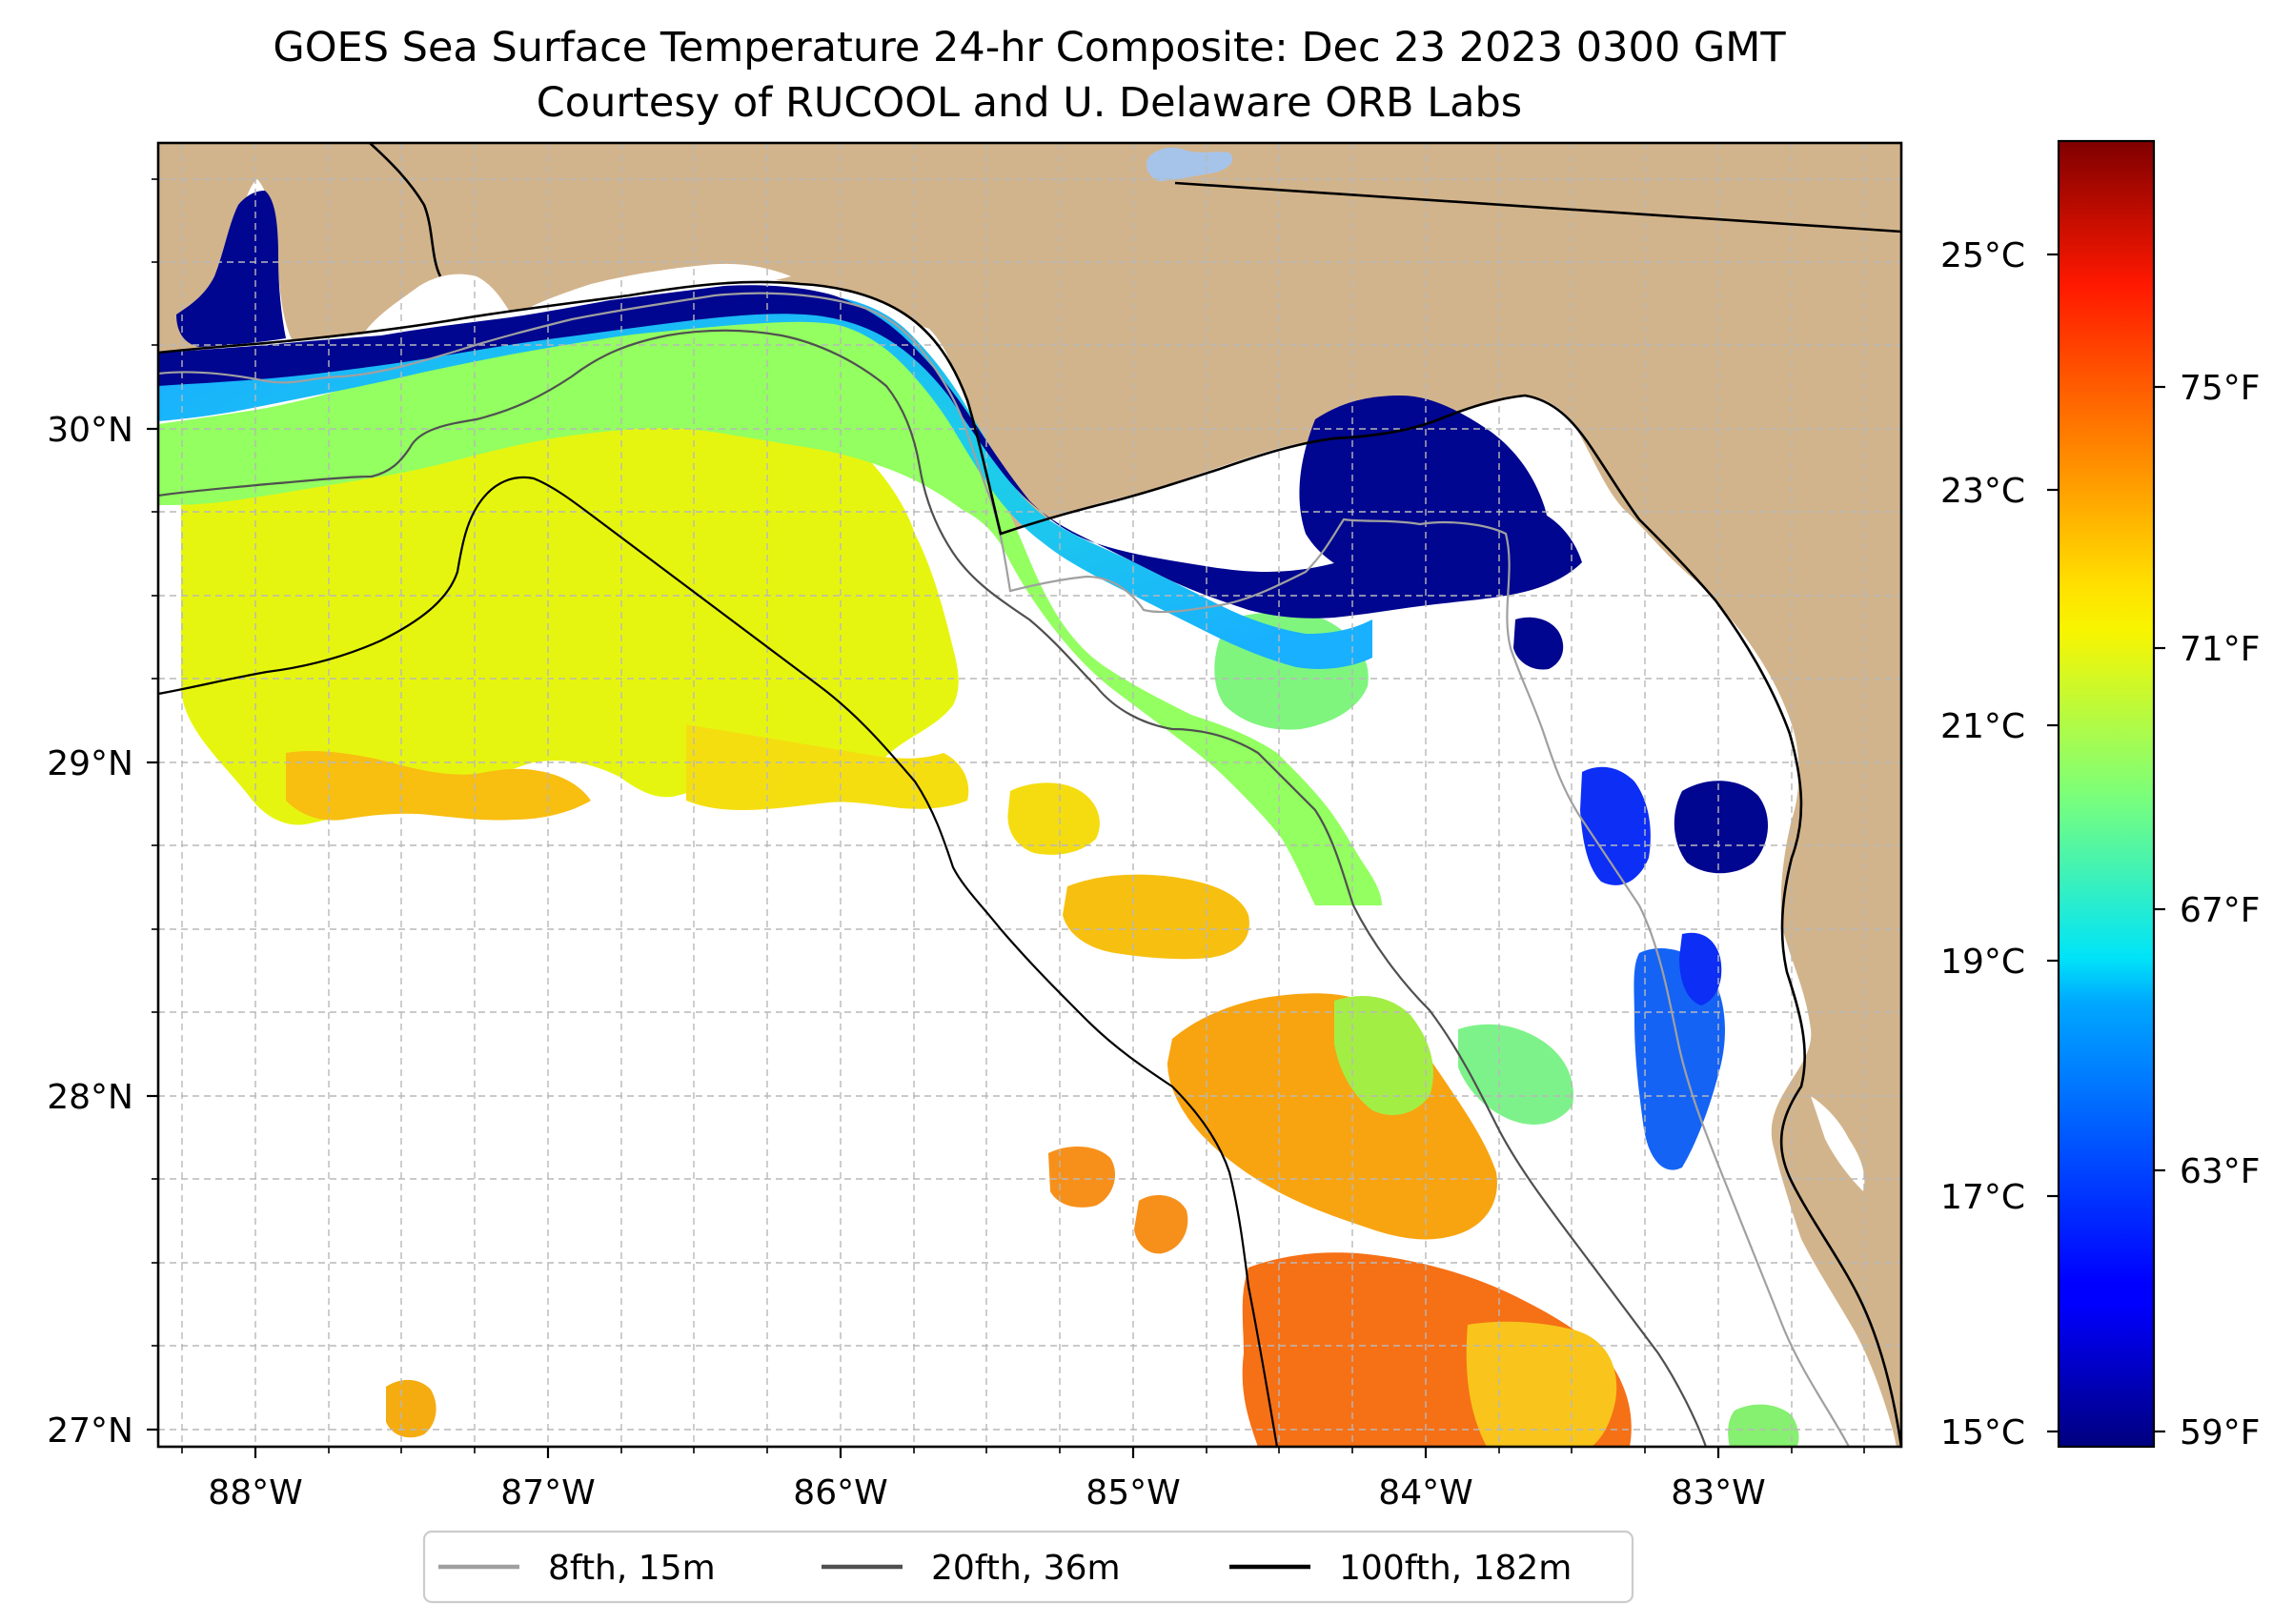 The image size is (2293, 1624). What do you see at coordinates (653, 289) in the screenshot?
I see `choctawhatchee-bay` at bounding box center [653, 289].